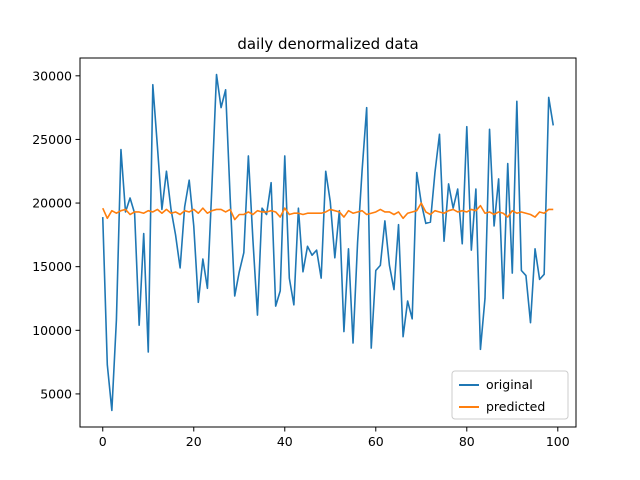 The height and width of the screenshot is (480, 640). Describe the element at coordinates (334, 438) in the screenshot. I see `x-axis: 0 20 40 60 80 100` at that location.